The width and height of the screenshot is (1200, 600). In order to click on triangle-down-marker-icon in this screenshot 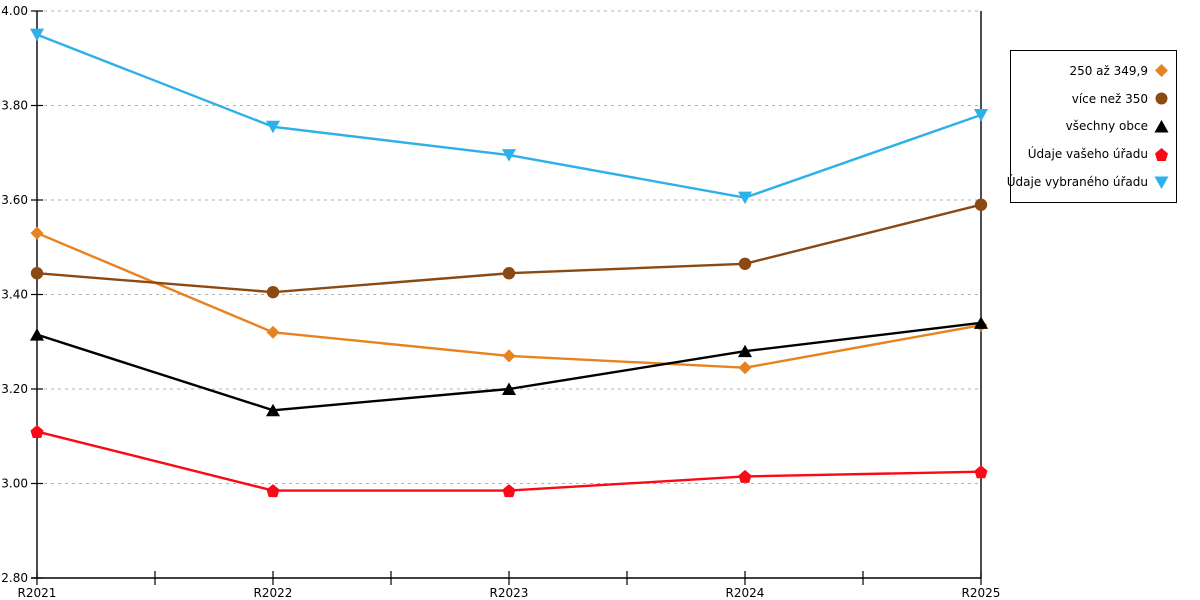, I will do `click(1161, 182)`.